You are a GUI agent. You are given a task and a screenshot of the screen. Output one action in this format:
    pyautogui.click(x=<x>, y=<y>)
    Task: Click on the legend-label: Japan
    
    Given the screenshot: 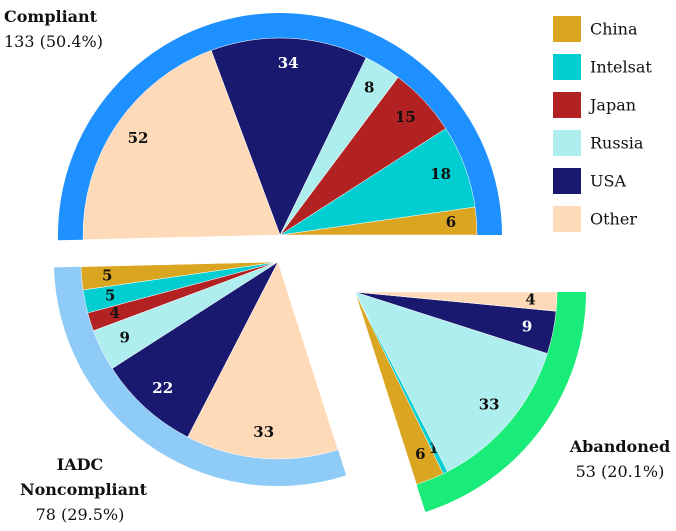 What is the action you would take?
    pyautogui.click(x=612, y=105)
    